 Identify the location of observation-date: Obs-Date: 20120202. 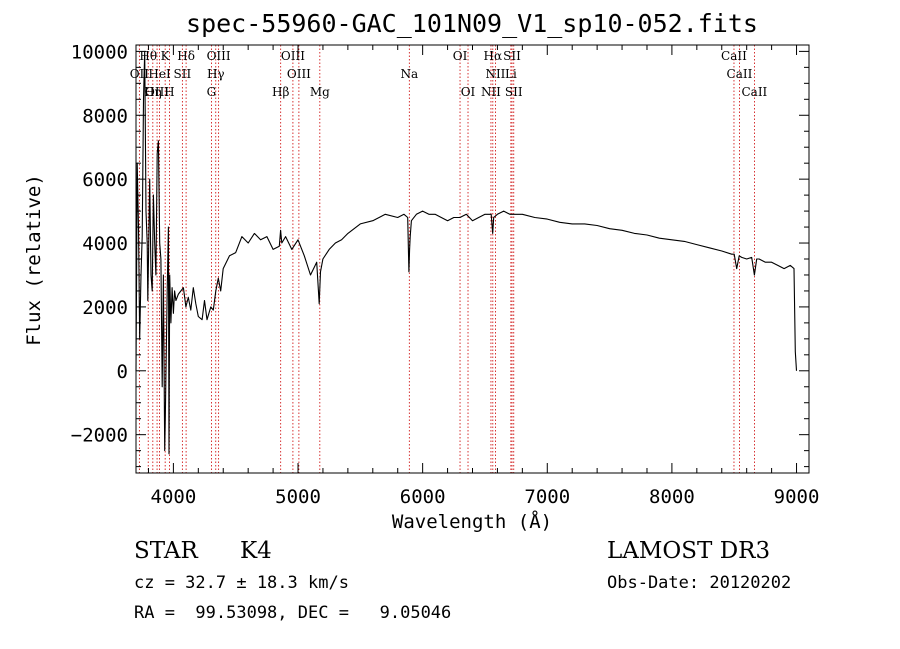
(699, 583).